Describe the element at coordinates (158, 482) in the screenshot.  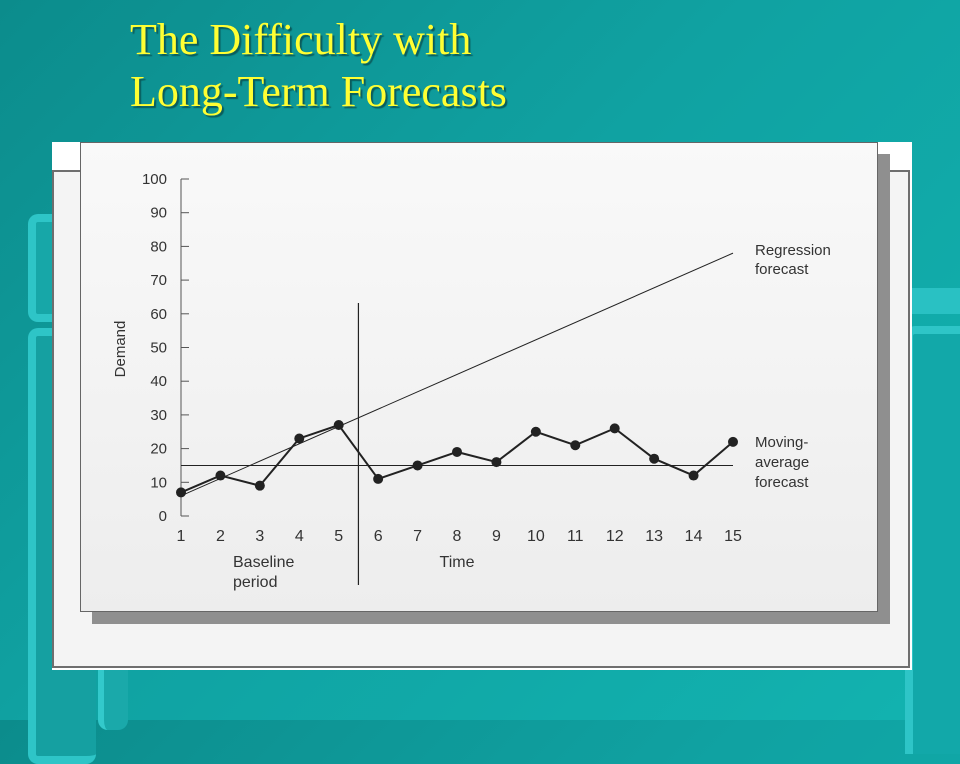
I see `y-tick-label: 10` at that location.